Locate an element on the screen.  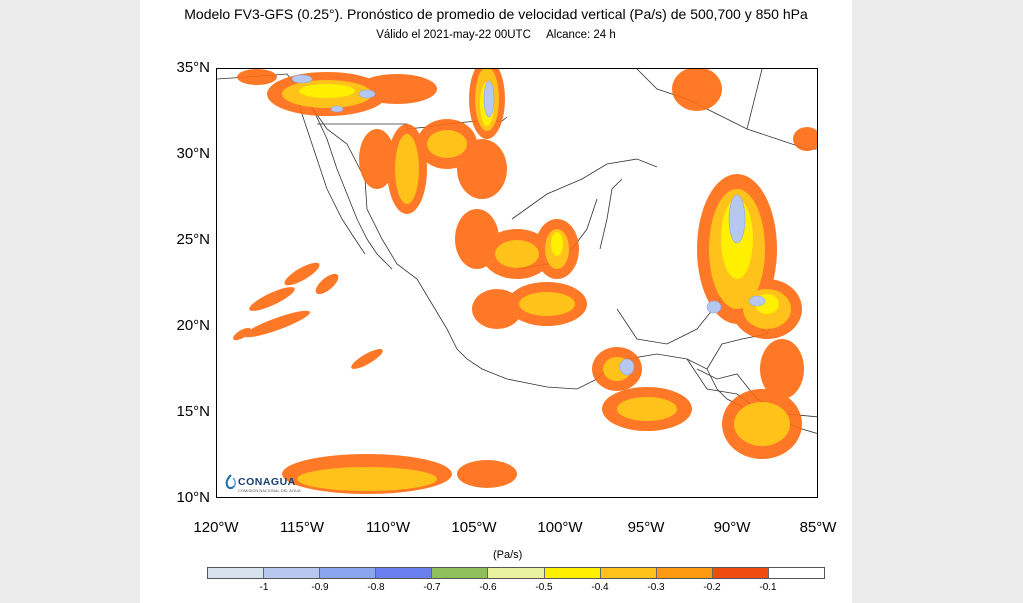
left-margin is located at coordinates (70, 301).